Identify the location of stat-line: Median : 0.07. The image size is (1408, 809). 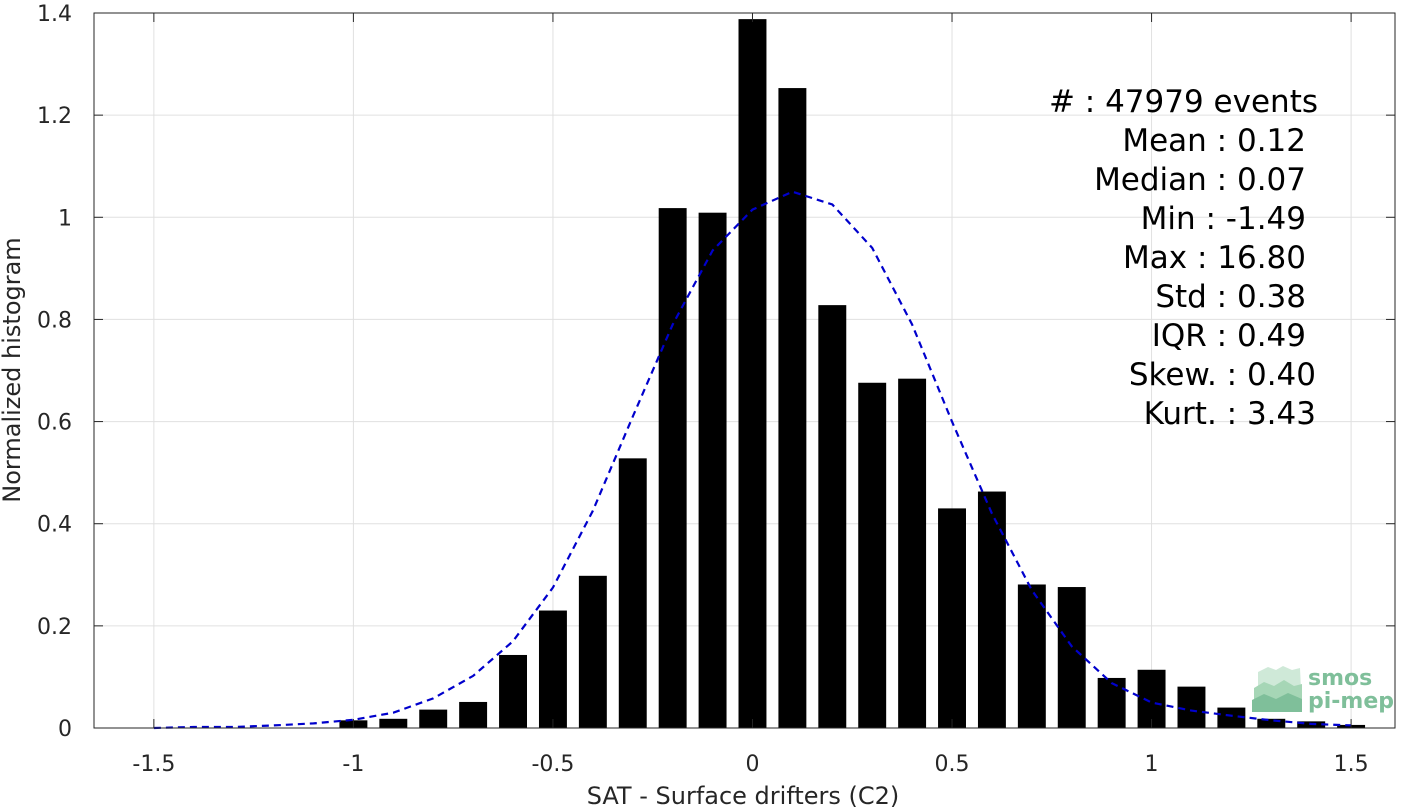
(1200, 180).